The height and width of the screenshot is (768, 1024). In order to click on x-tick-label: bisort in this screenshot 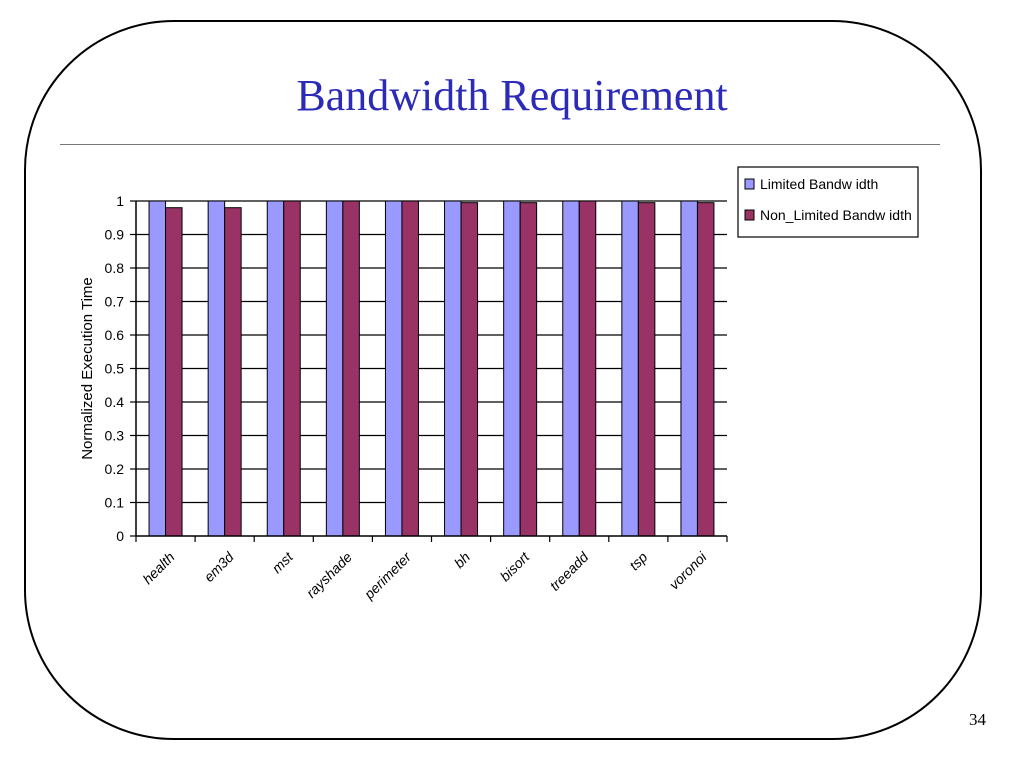, I will do `click(515, 566)`.